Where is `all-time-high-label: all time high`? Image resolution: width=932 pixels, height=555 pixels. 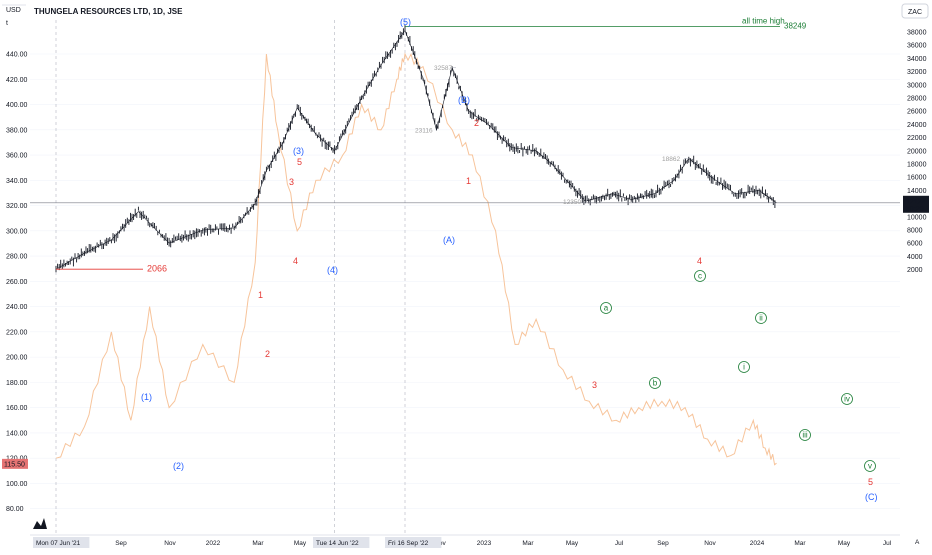 all-time-high-label: all time high is located at coordinates (763, 20).